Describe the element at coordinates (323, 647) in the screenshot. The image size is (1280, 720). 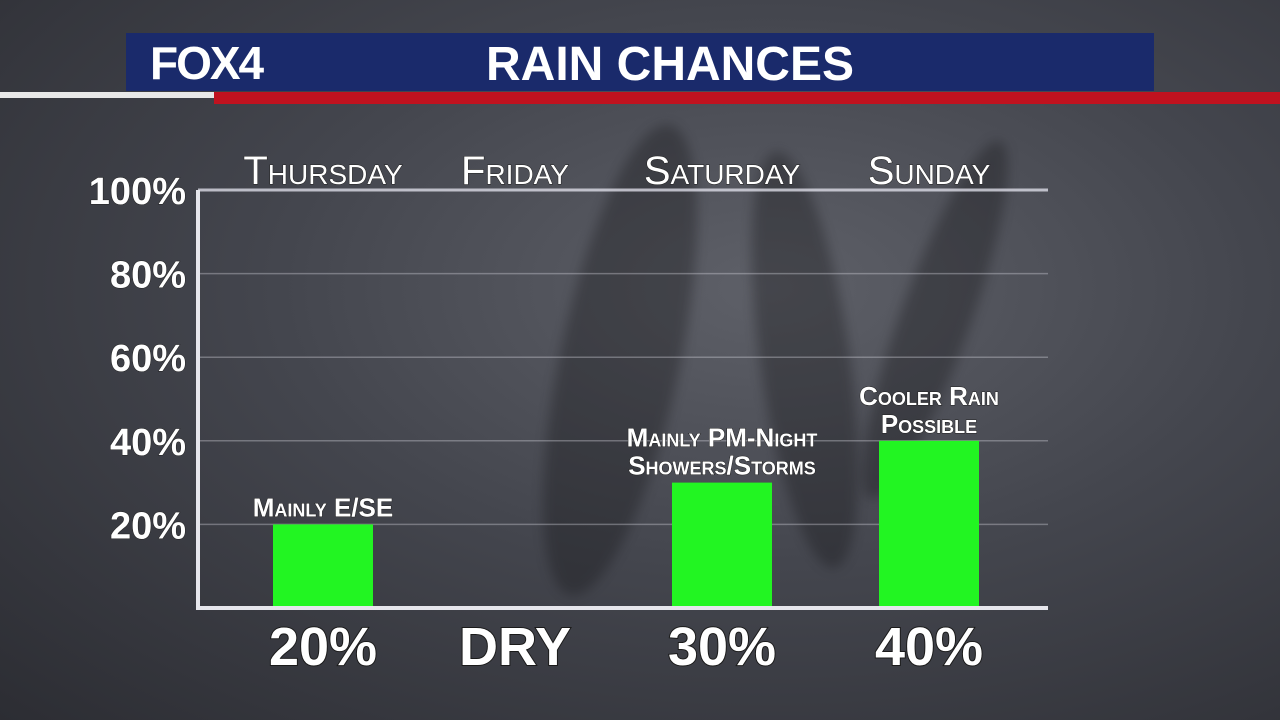
I see `value-label: 20%` at that location.